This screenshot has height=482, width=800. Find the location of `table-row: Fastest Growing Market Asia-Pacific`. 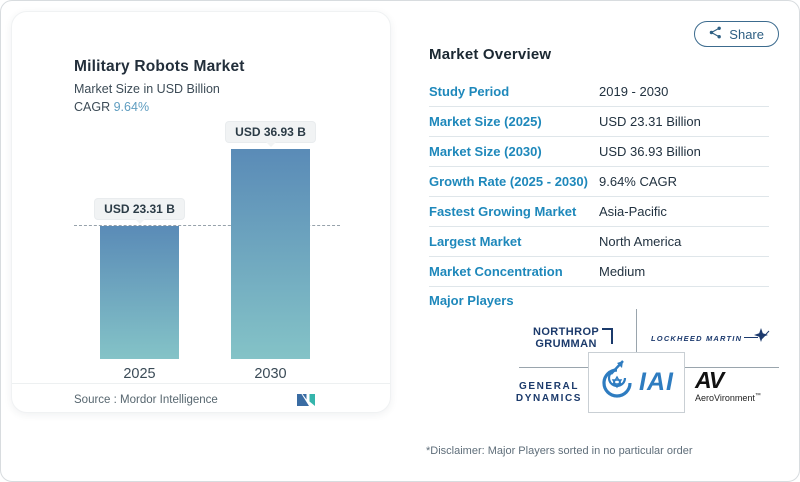

table-row: Fastest Growing Market Asia-Pacific is located at coordinates (599, 212).